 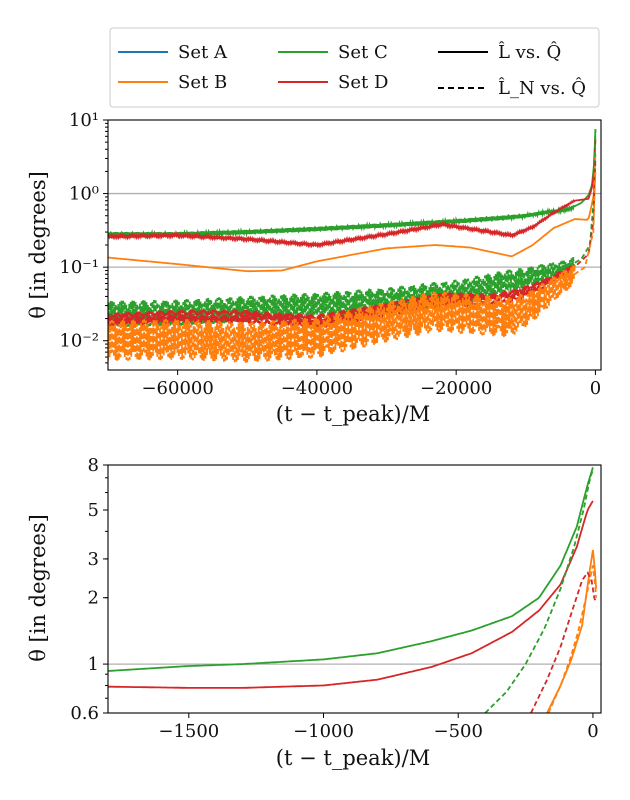 I want to click on bottom-xtick-label: −500, so click(x=457, y=731).